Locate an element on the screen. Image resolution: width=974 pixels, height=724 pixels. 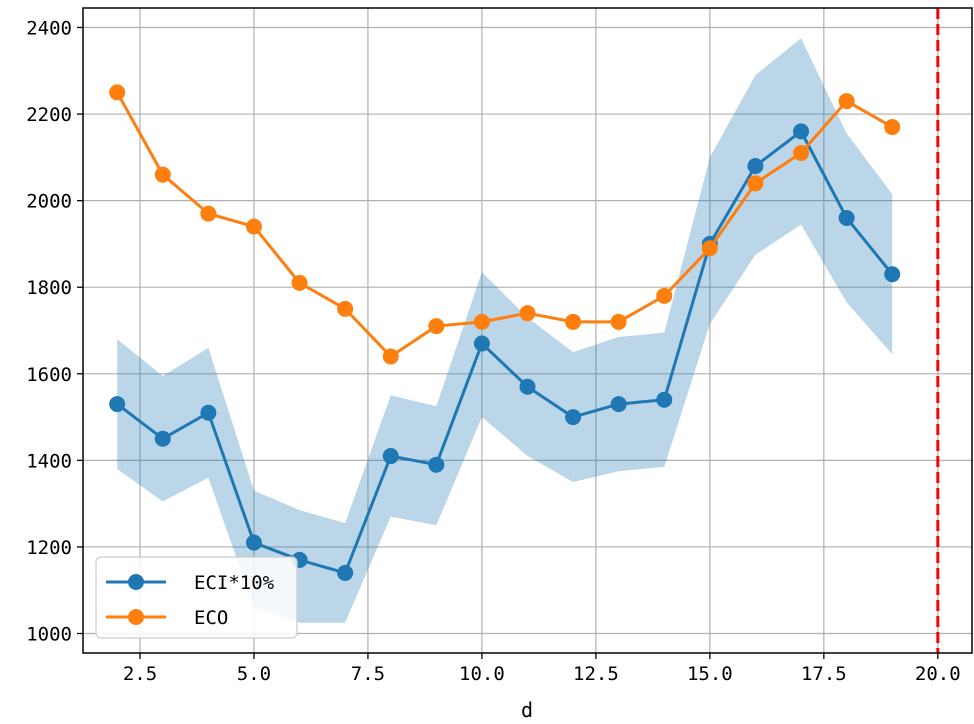
y-tick-label: 1400 is located at coordinates (49, 461).